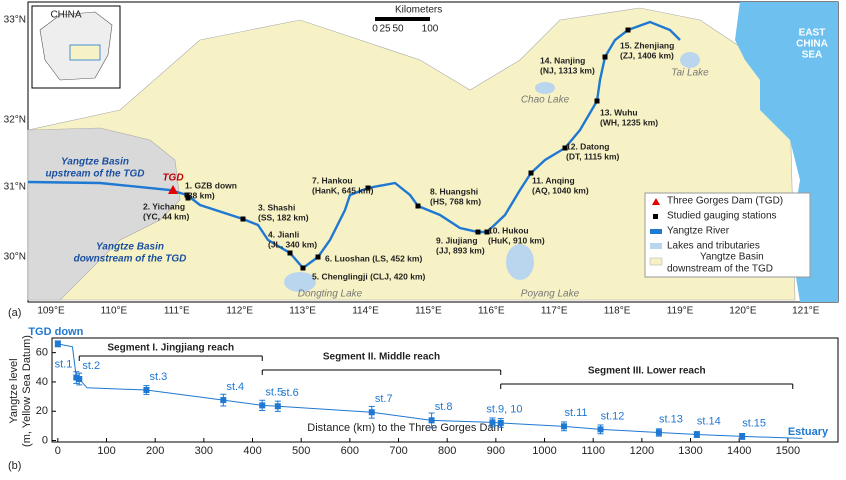  I want to click on segment-label: Segment III. Lower reach, so click(647, 371).